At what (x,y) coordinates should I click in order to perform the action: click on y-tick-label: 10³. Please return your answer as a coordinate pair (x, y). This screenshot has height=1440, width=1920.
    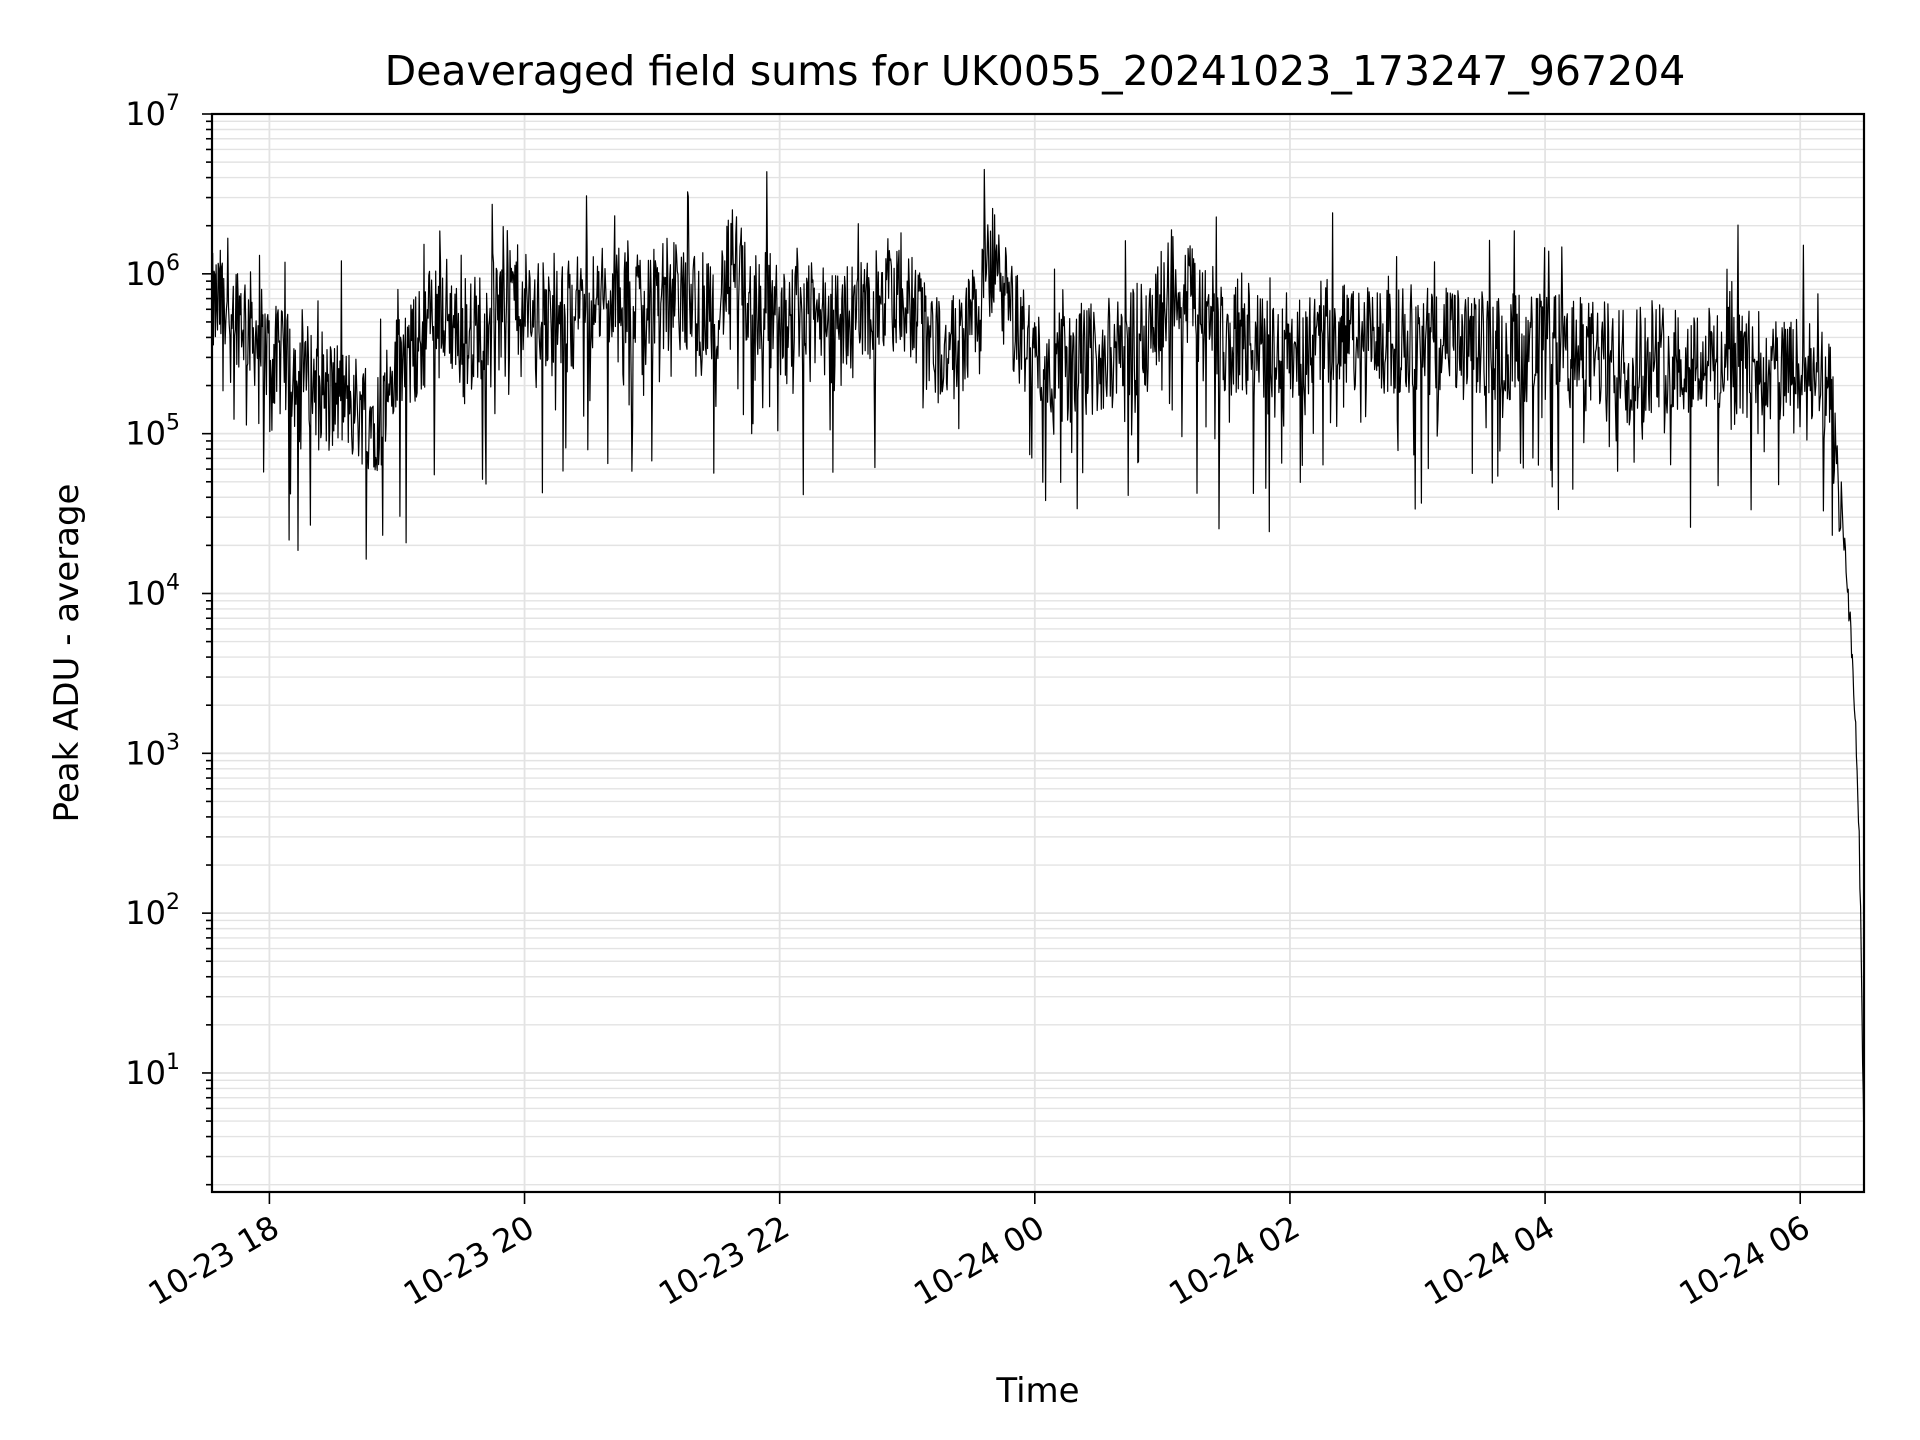
    Looking at the image, I should click on (152, 751).